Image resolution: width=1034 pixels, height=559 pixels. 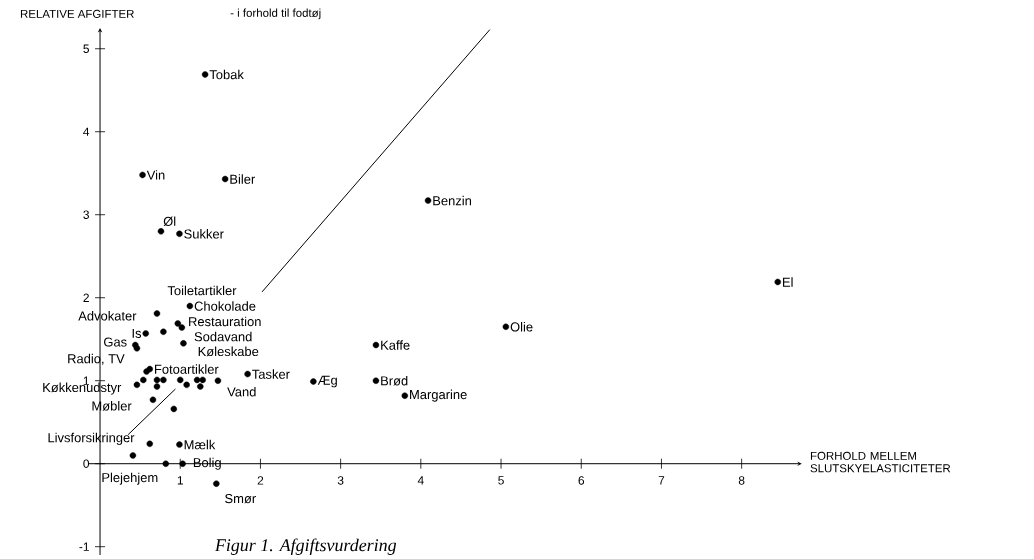 I want to click on annotation: Chokolade, so click(x=225, y=306).